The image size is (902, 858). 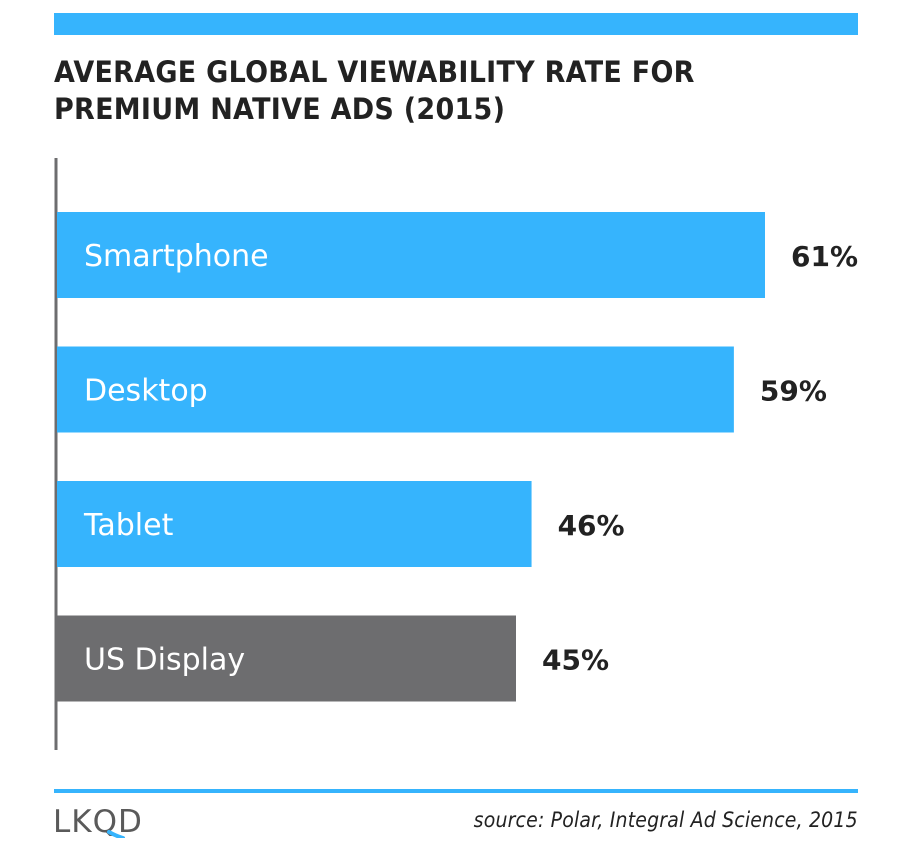 What do you see at coordinates (575, 660) in the screenshot?
I see `bar-value-label: 45%` at bounding box center [575, 660].